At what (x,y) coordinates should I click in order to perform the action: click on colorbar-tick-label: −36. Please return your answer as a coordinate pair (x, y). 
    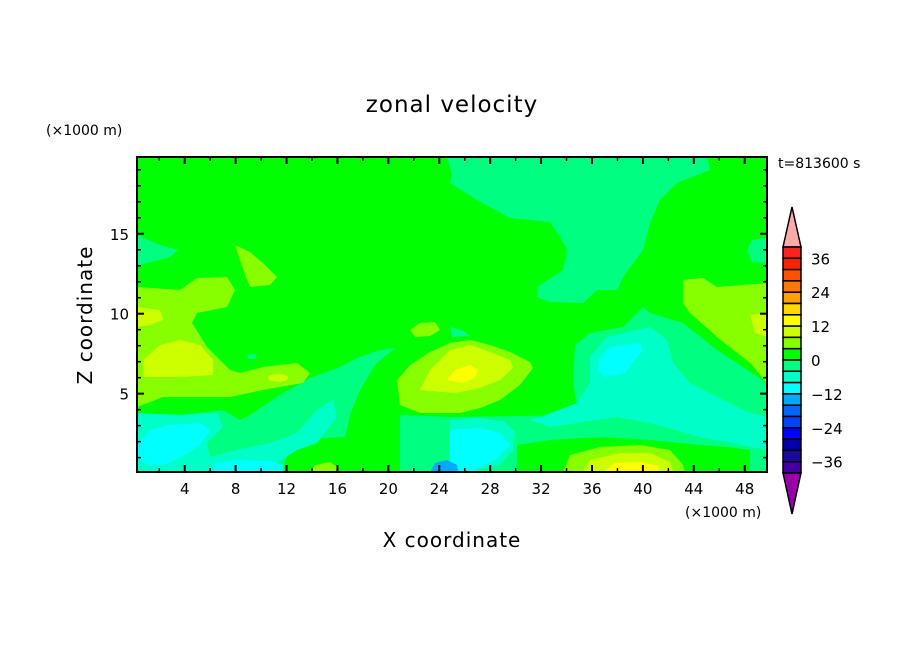
    Looking at the image, I should click on (827, 463).